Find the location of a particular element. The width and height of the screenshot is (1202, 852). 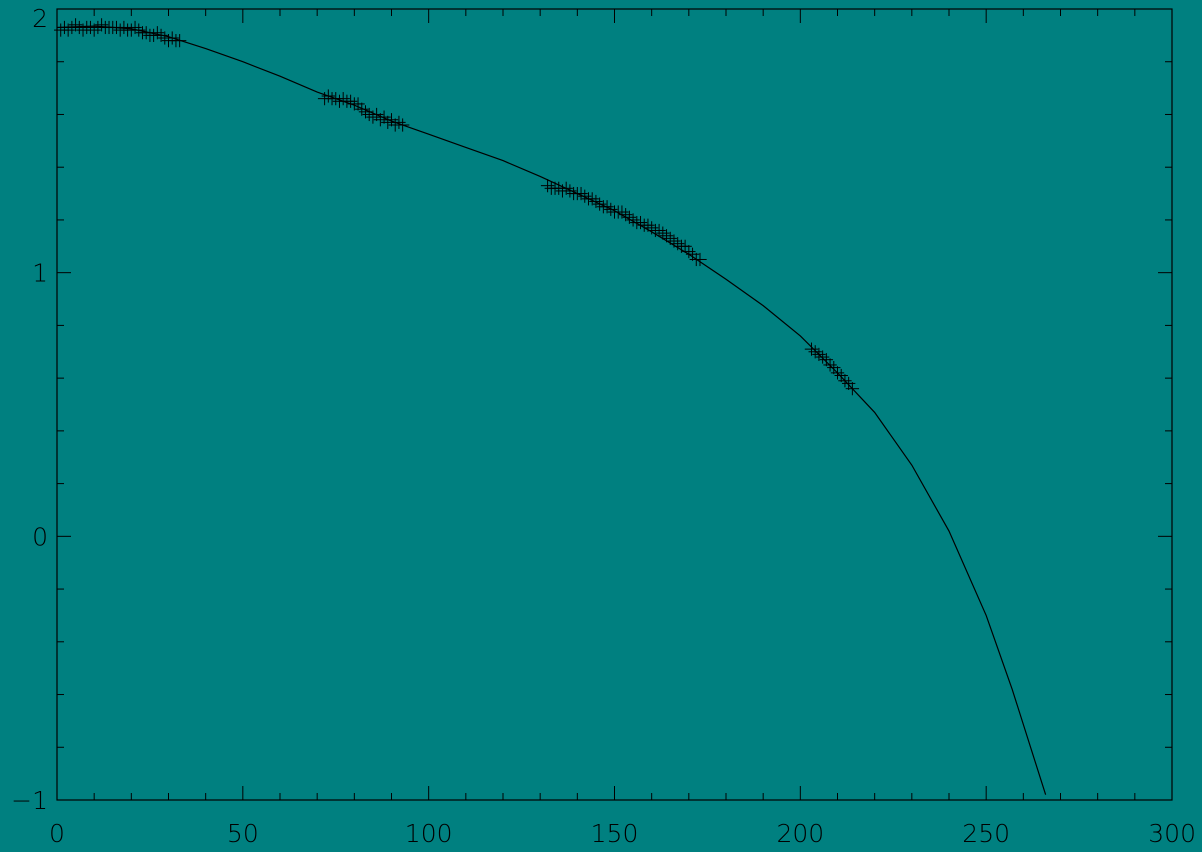

y-tick-label: 1 is located at coordinates (40, 273).